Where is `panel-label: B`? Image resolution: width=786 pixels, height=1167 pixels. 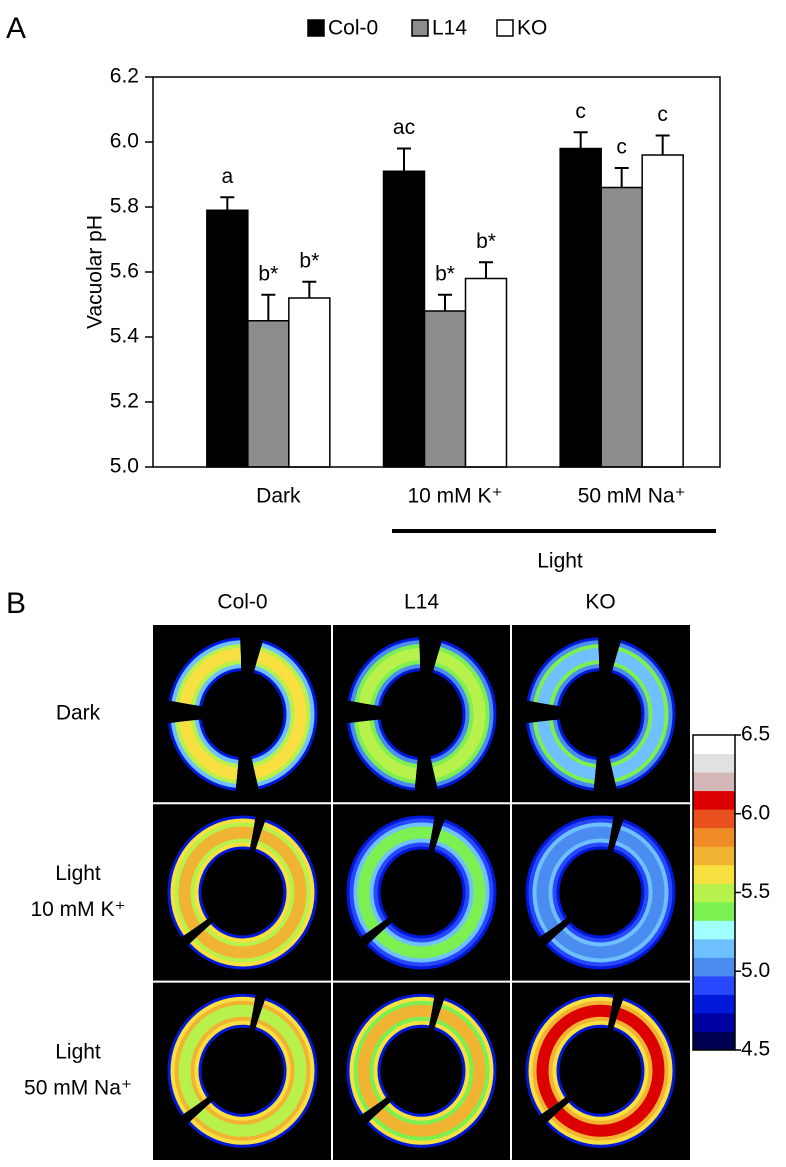
panel-label: B is located at coordinates (16, 603).